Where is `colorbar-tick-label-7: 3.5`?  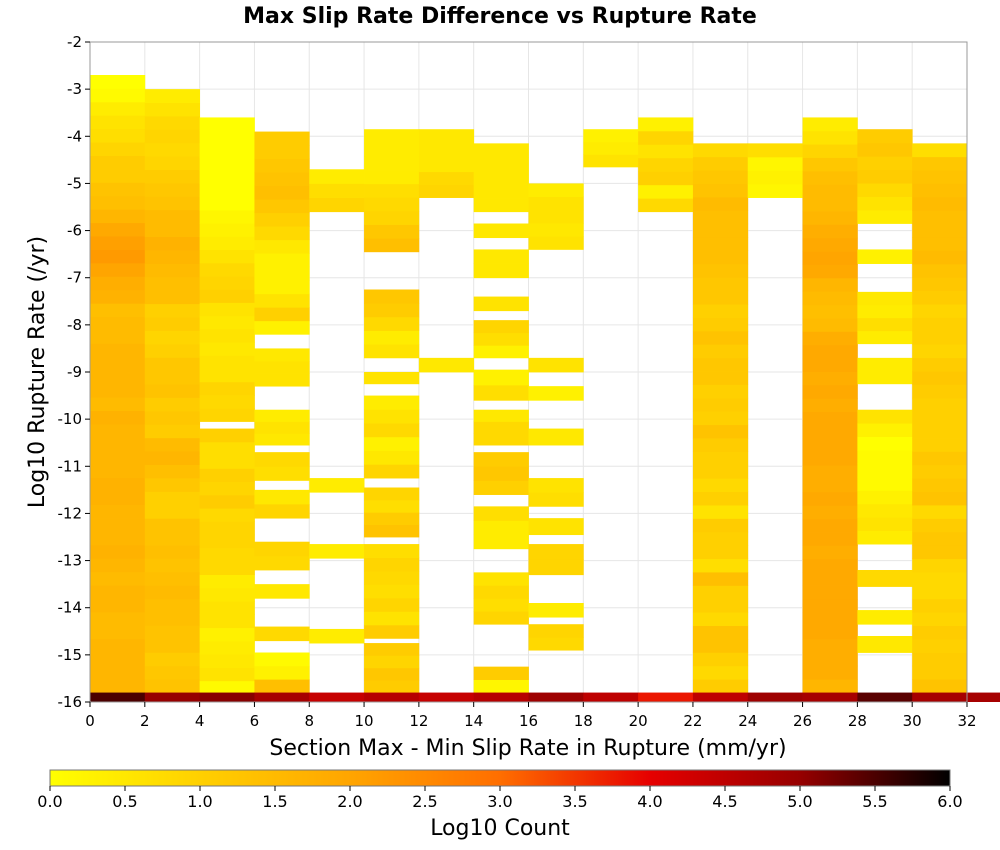 colorbar-tick-label-7: 3.5 is located at coordinates (574, 801).